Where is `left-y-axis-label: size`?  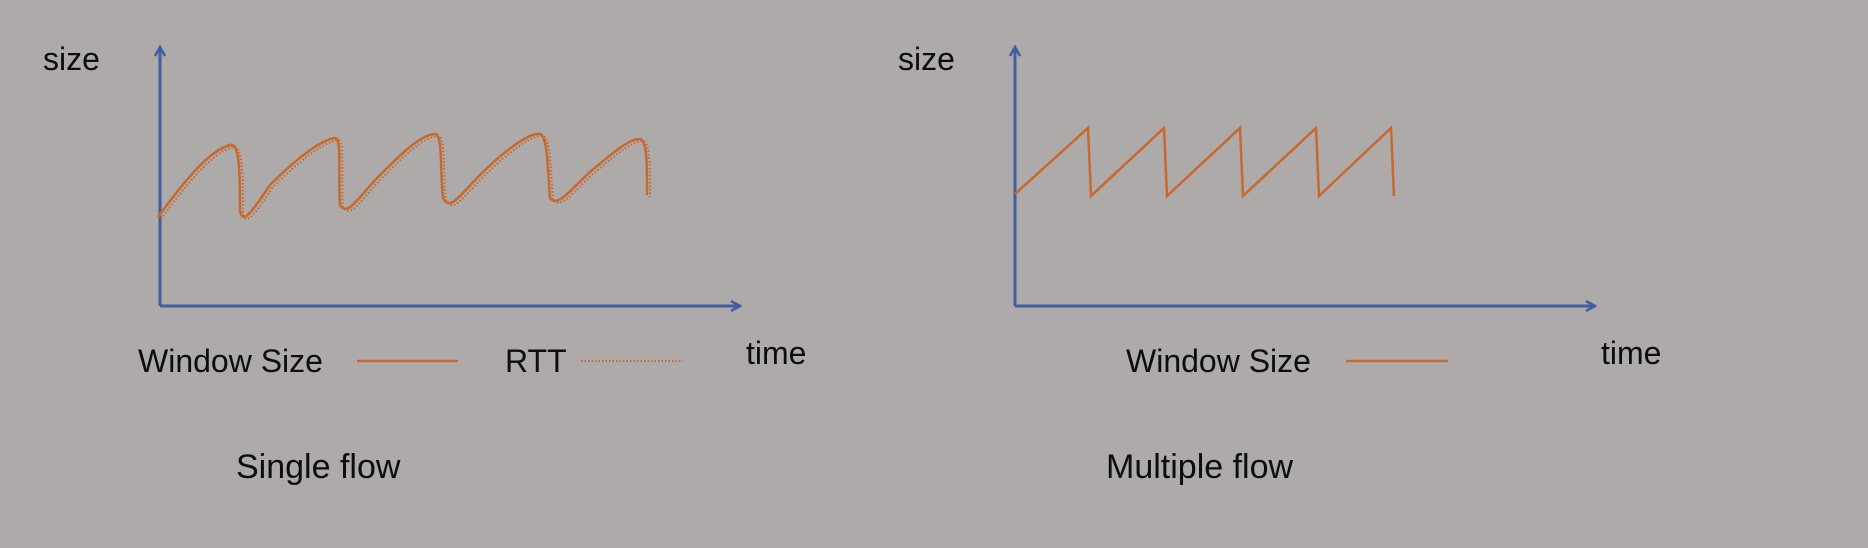 left-y-axis-label: size is located at coordinates (71, 59).